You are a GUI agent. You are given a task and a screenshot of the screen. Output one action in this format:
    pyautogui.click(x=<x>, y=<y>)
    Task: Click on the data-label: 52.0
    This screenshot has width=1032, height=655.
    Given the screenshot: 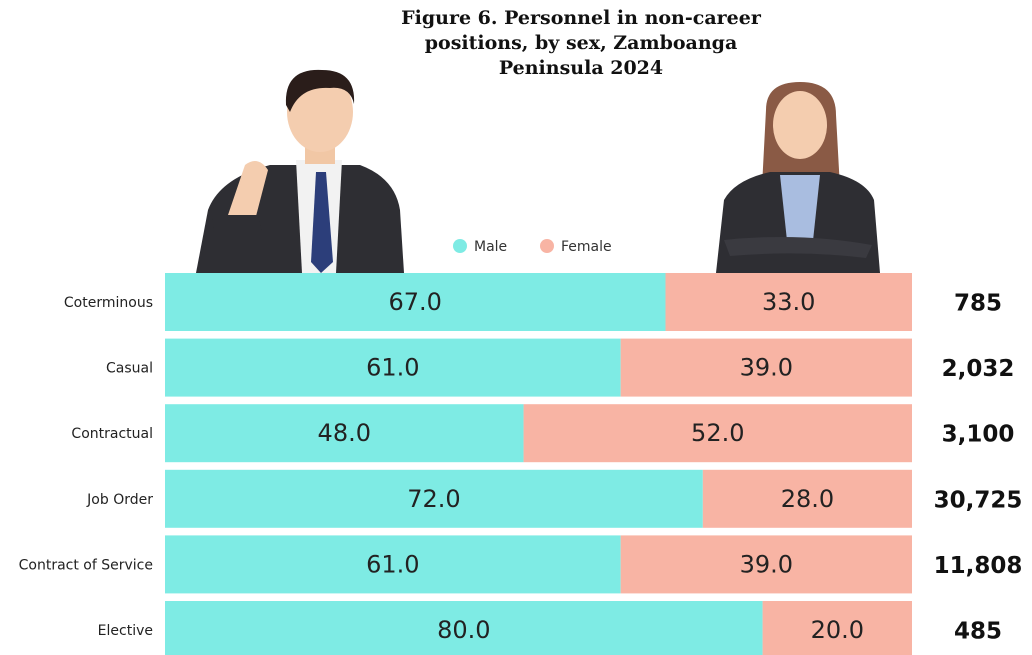 What is the action you would take?
    pyautogui.click(x=717, y=433)
    